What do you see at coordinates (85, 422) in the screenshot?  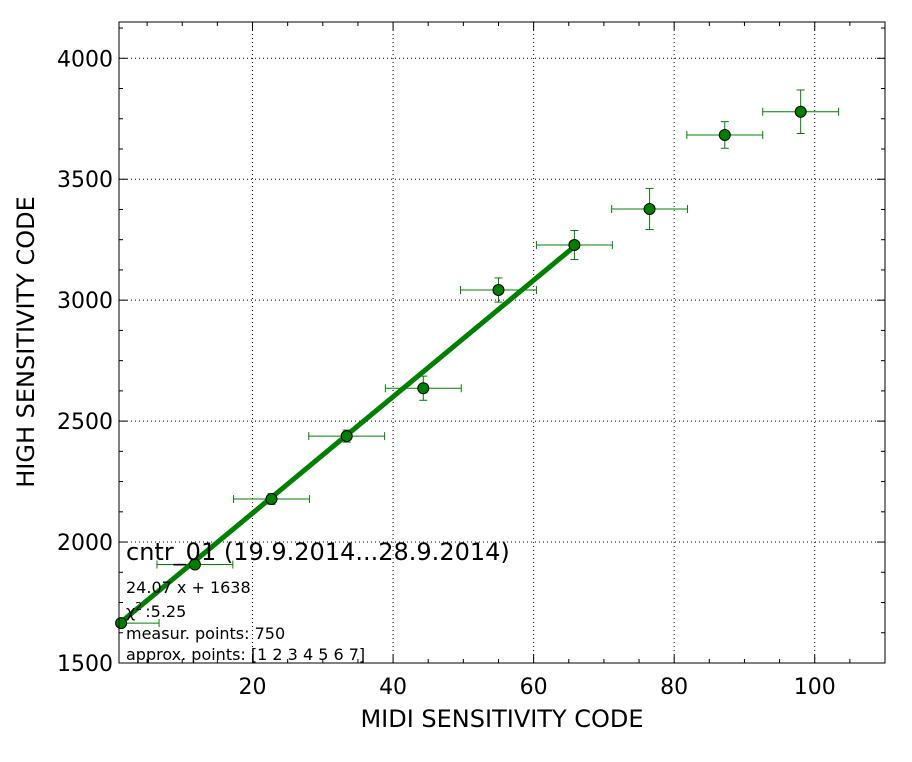 I see `y-tick-label: 2500` at bounding box center [85, 422].